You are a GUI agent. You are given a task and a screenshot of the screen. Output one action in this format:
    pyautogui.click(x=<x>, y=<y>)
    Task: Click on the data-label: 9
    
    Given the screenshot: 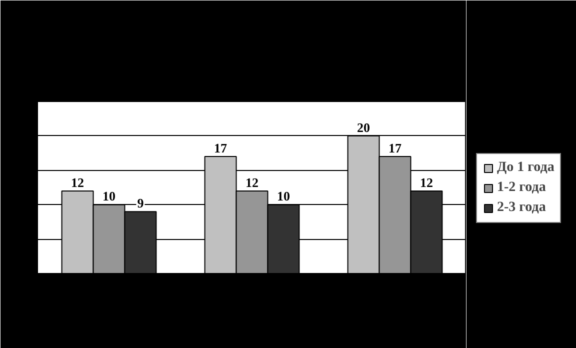 What is the action you would take?
    pyautogui.click(x=140, y=203)
    